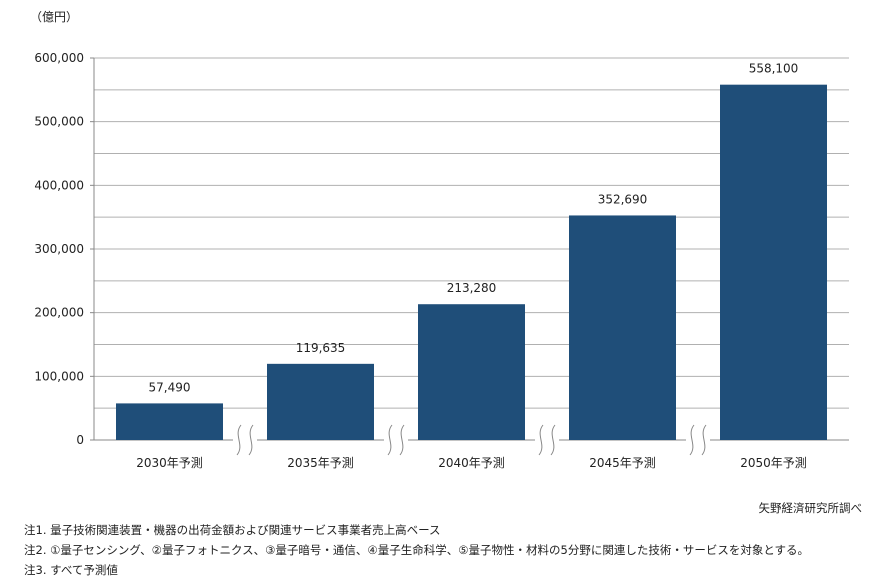 This screenshot has height=581, width=892. I want to click on data-label: 57,490, so click(170, 387).